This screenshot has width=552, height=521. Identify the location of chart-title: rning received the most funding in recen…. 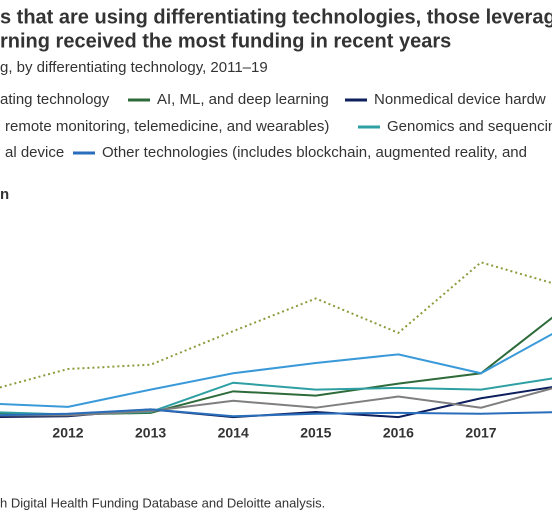
(225, 41).